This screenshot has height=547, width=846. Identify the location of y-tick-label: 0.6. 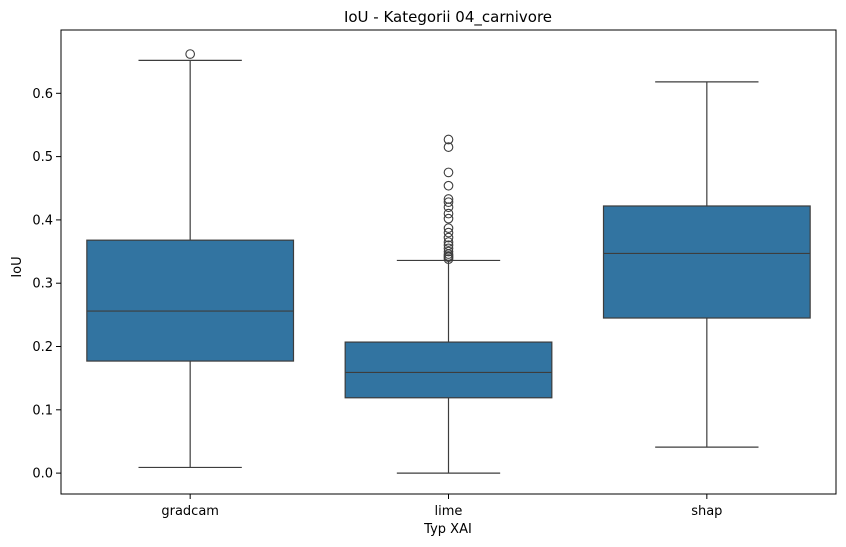
(42, 94).